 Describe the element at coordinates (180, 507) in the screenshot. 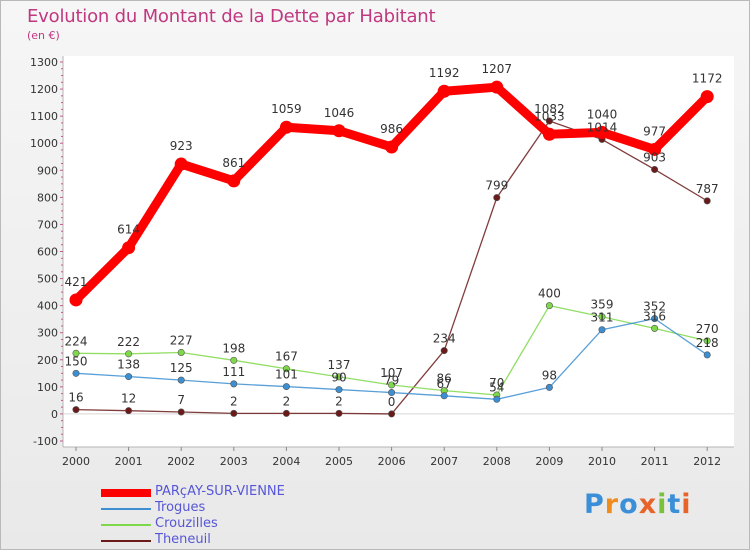

I see `legend-label-trogues: Trogues` at that location.